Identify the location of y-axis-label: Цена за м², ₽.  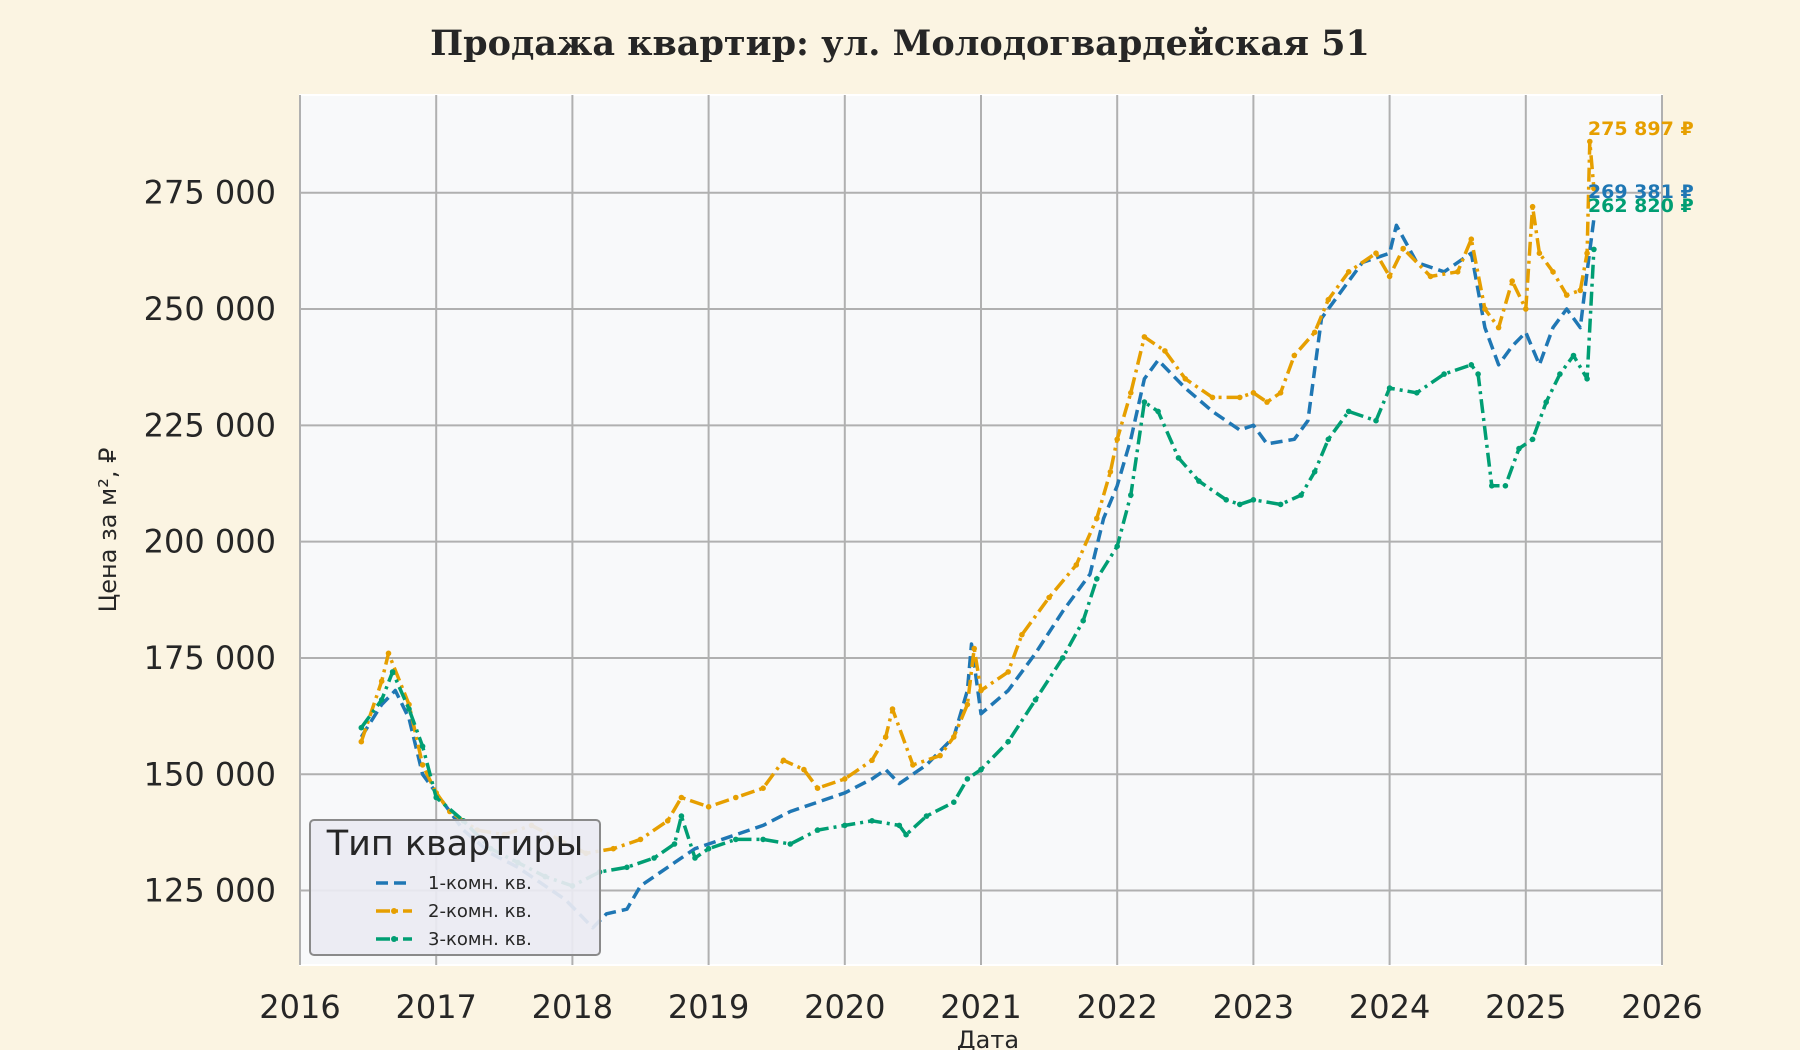
(108, 530).